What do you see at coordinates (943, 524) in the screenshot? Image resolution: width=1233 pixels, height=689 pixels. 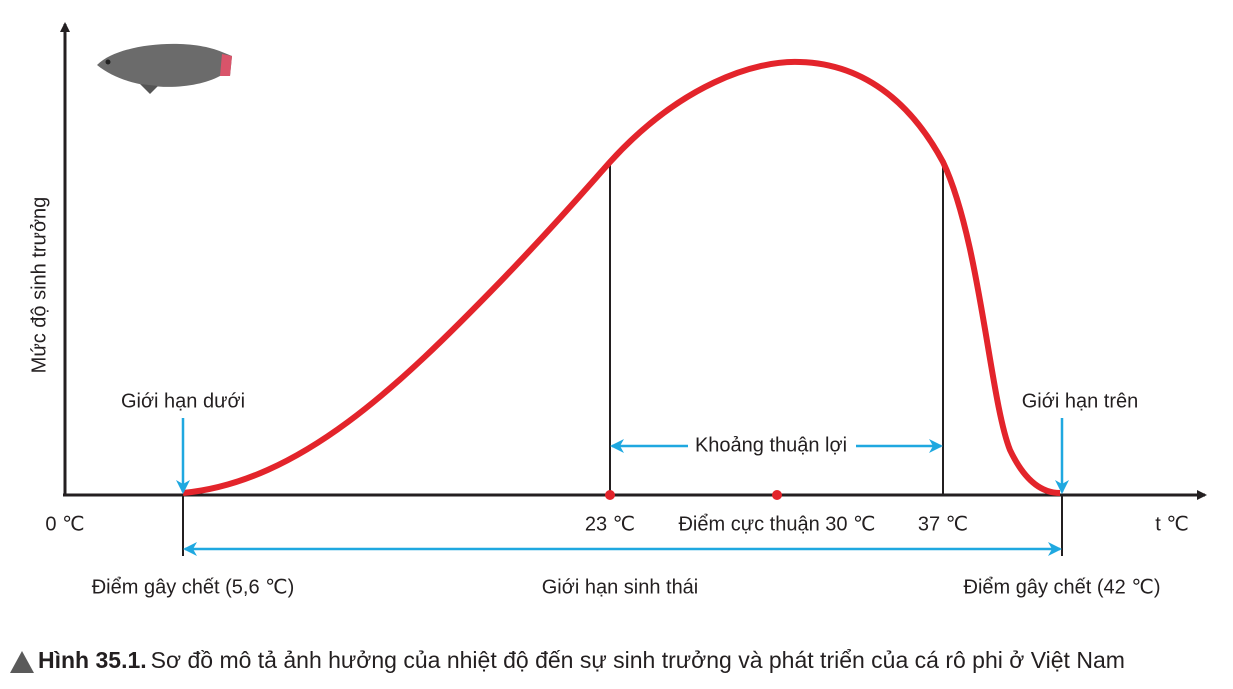 I see `favorable-end-label: 37 ℃` at bounding box center [943, 524].